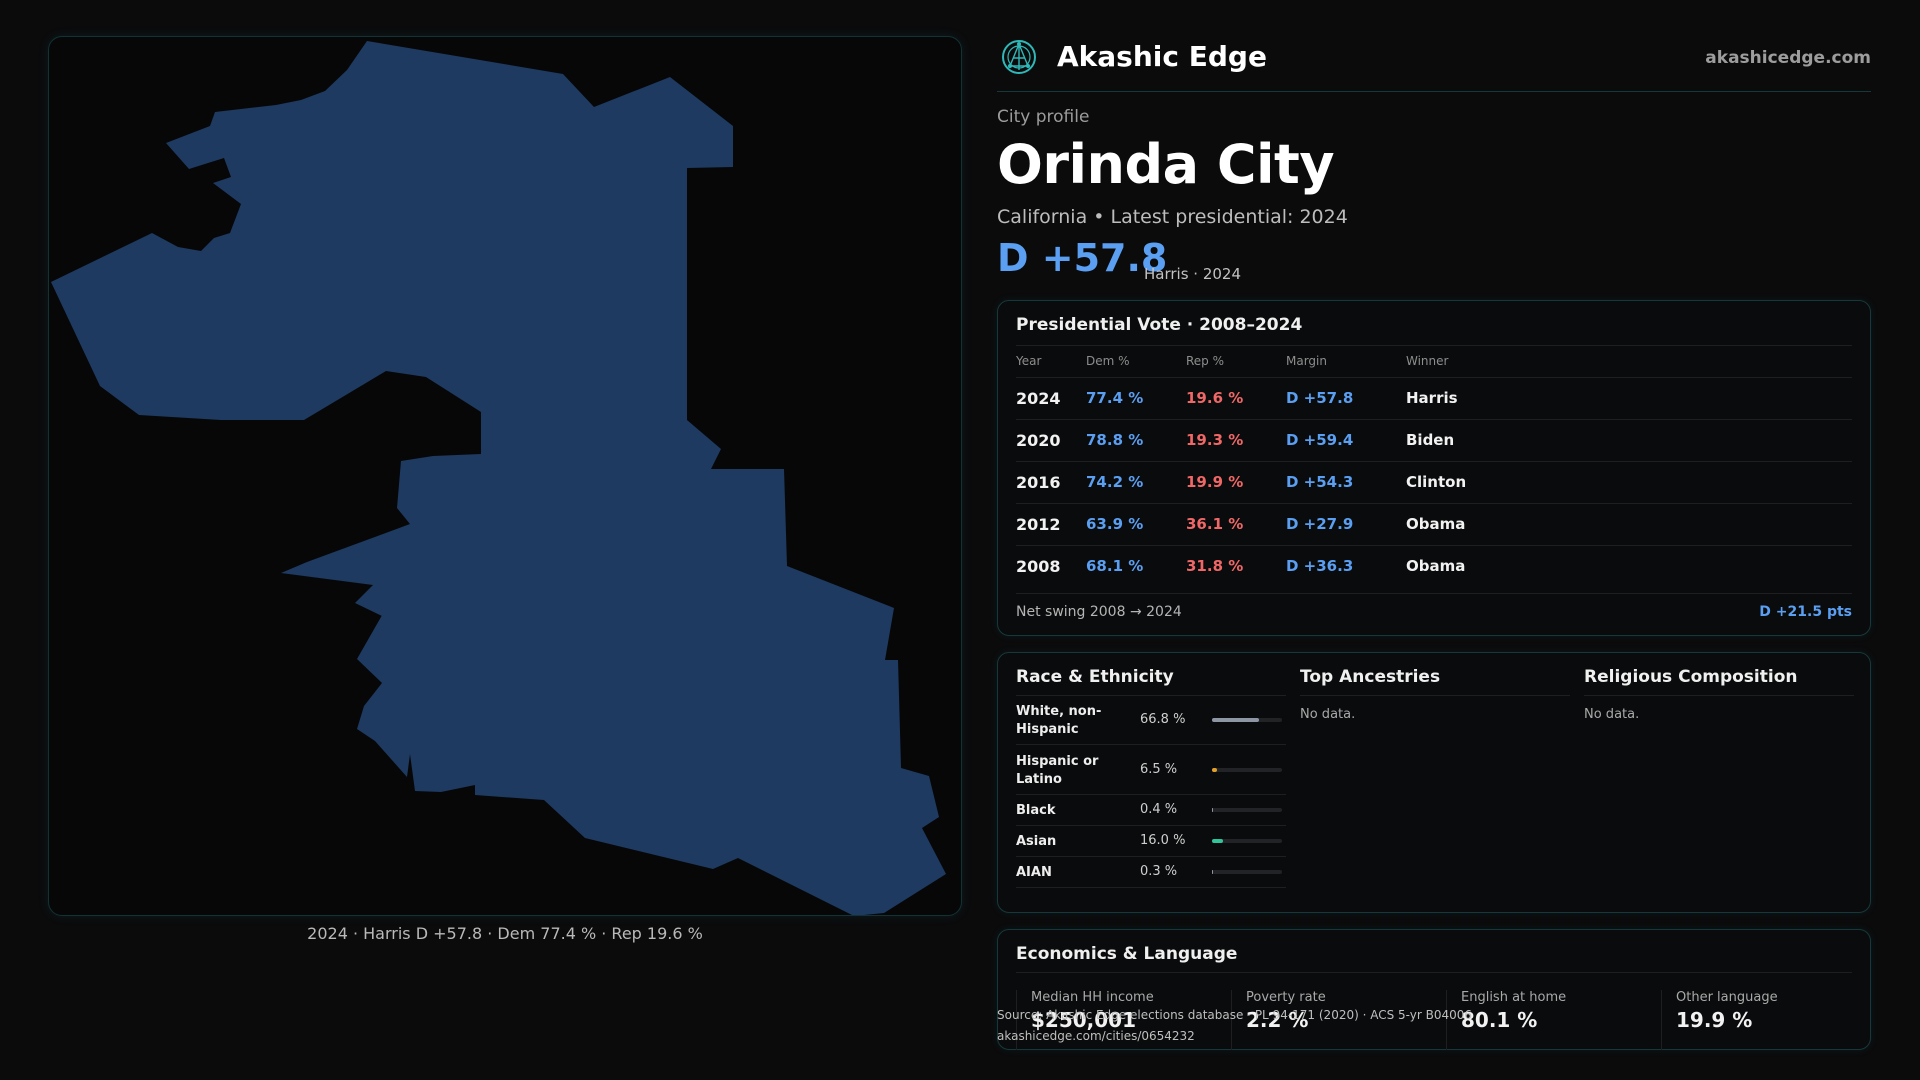 Image resolution: width=1920 pixels, height=1080 pixels. Describe the element at coordinates (1499, 1020) in the screenshot. I see `stat-value: 80.1 %` at that location.